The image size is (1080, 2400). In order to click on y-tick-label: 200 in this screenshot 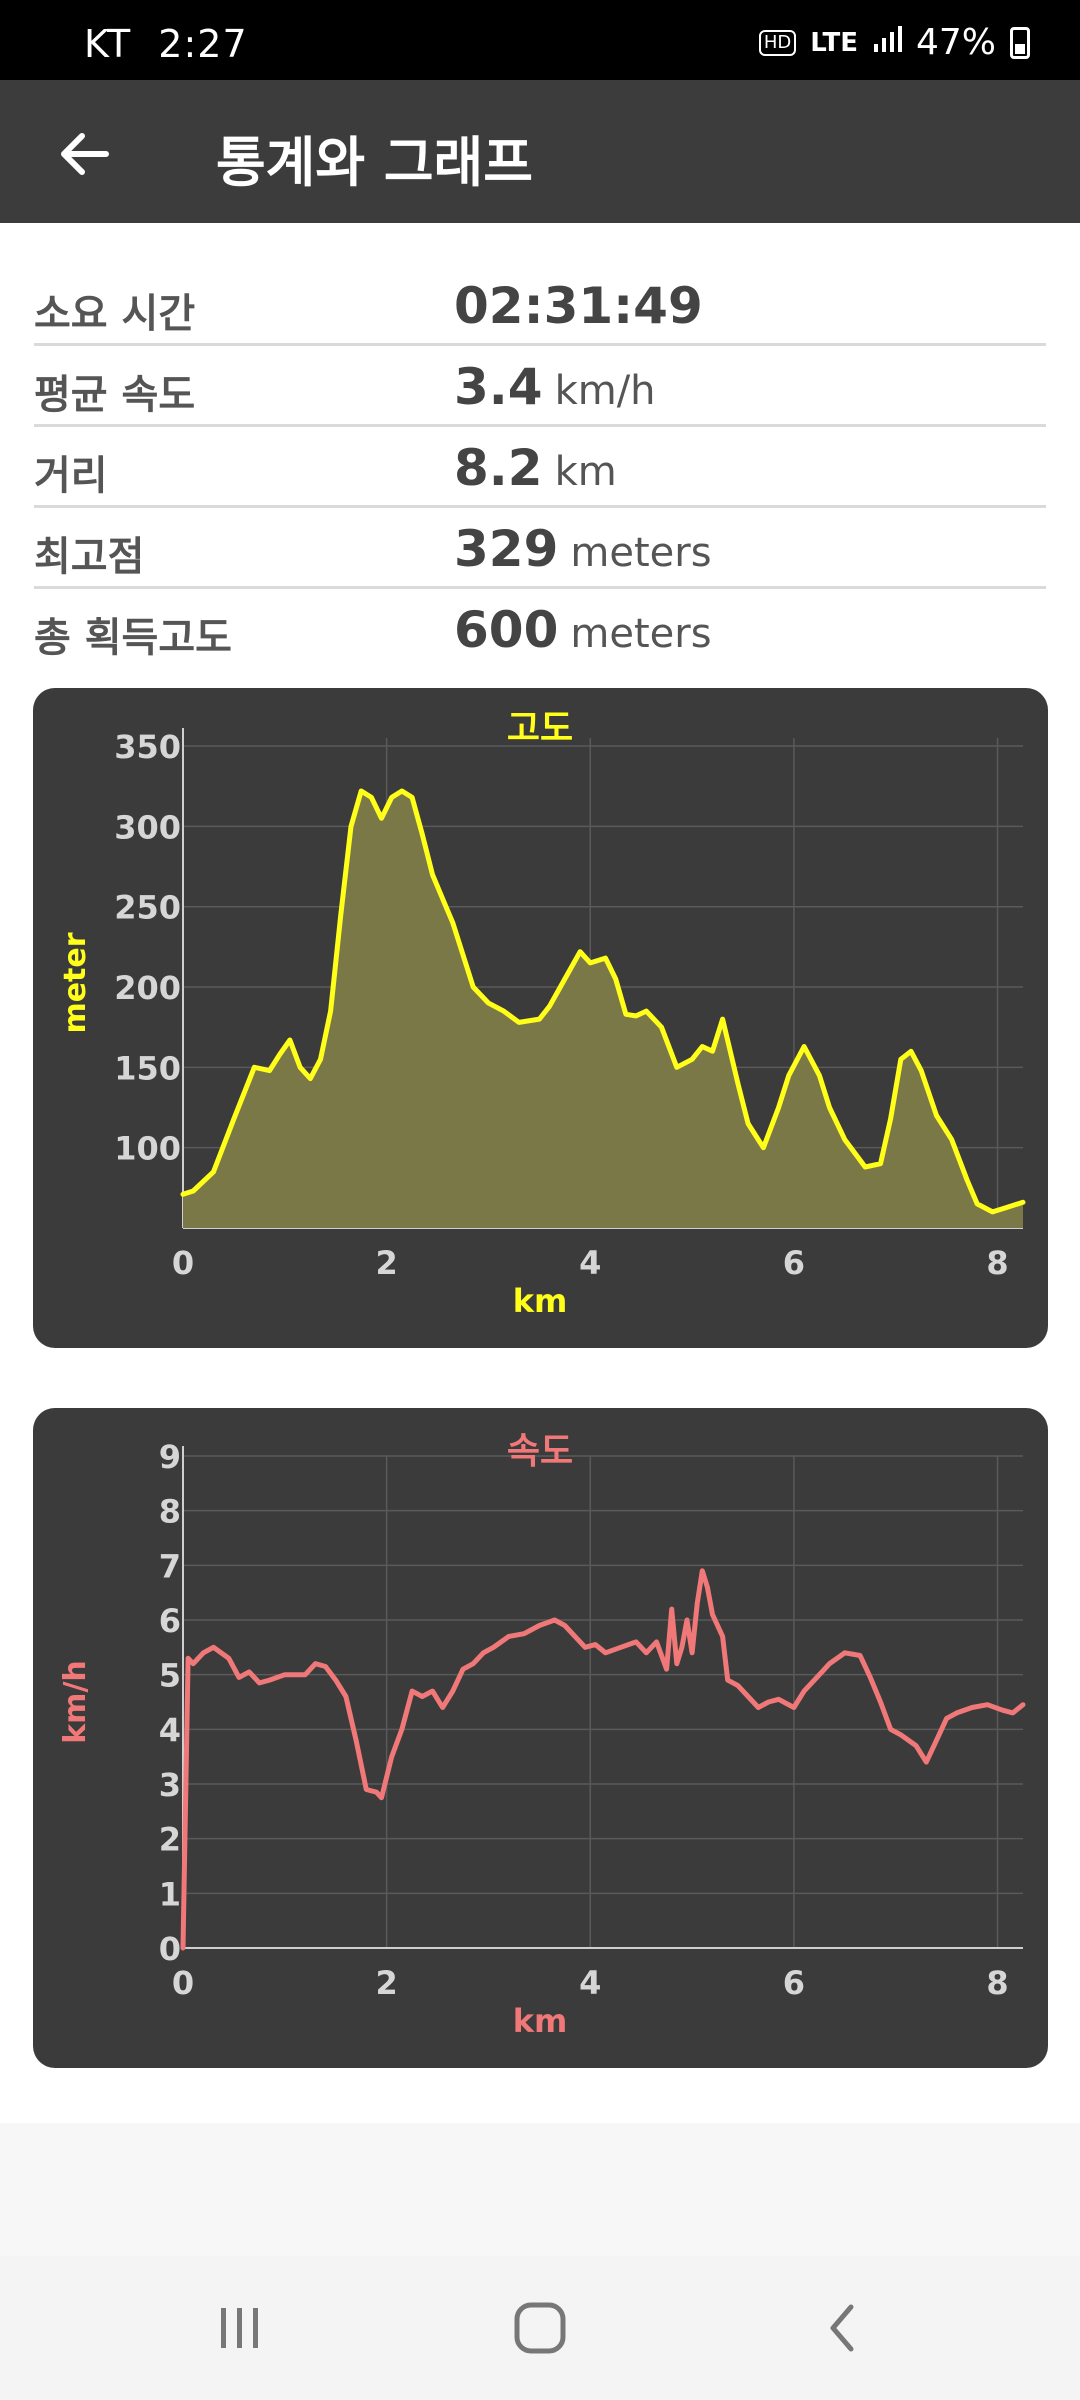, I will do `click(147, 988)`.